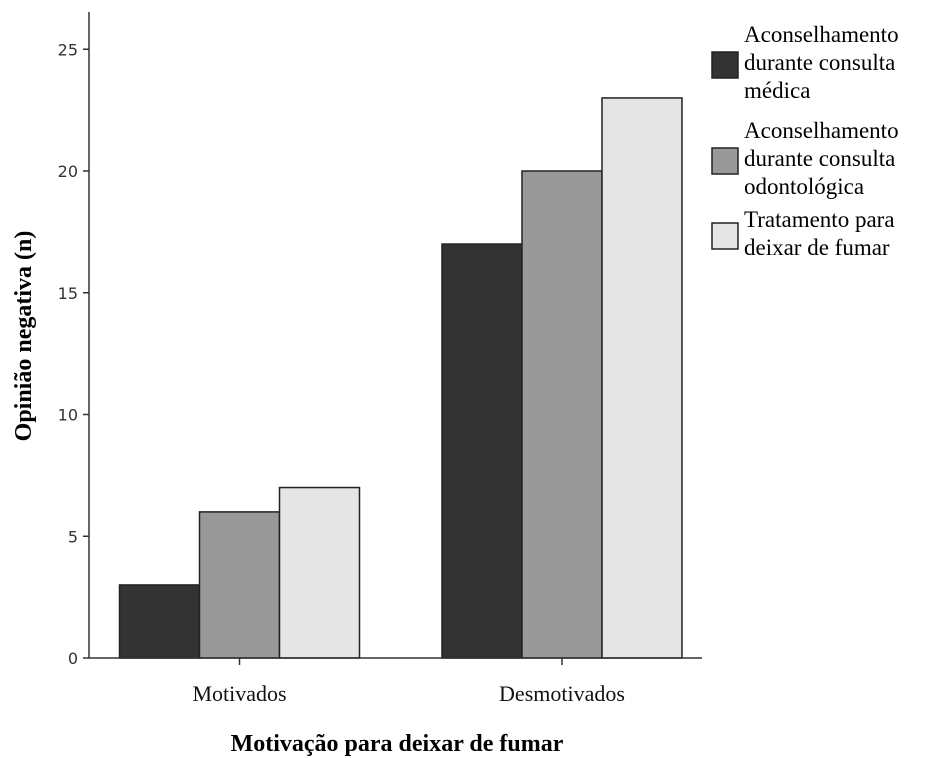  What do you see at coordinates (239, 693) in the screenshot?
I see `x-tick-label: Motivados` at bounding box center [239, 693].